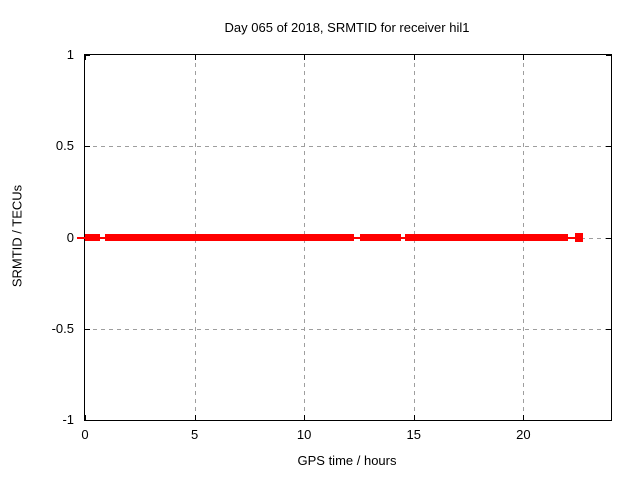  Describe the element at coordinates (68, 419) in the screenshot. I see `y-tick-label: -1` at that location.